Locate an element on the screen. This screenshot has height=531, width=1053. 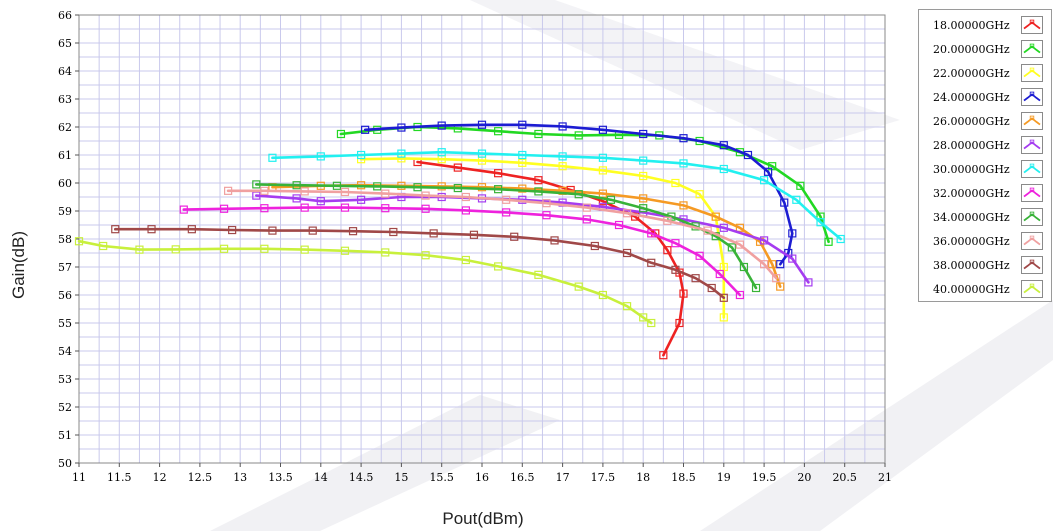
x-tick-label: 20 is located at coordinates (804, 477).